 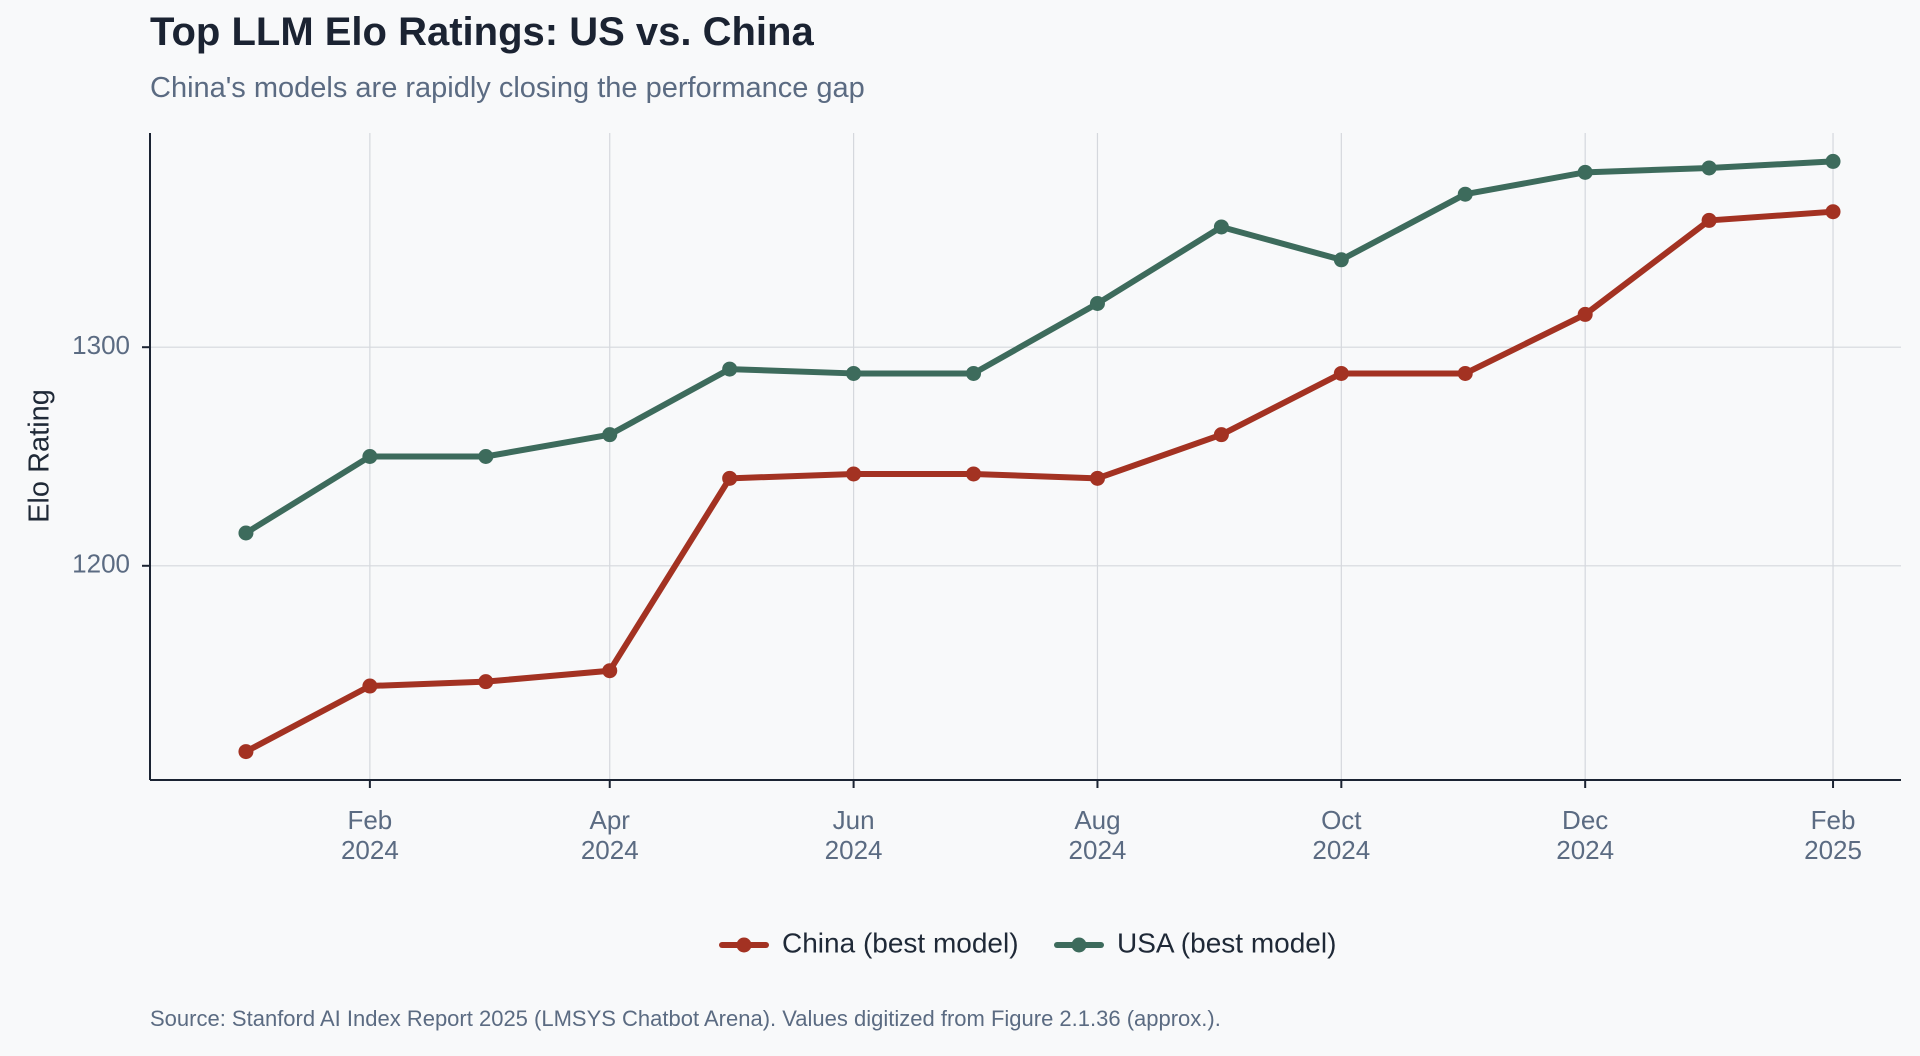 I want to click on legend-label: China (best model), so click(x=900, y=942).